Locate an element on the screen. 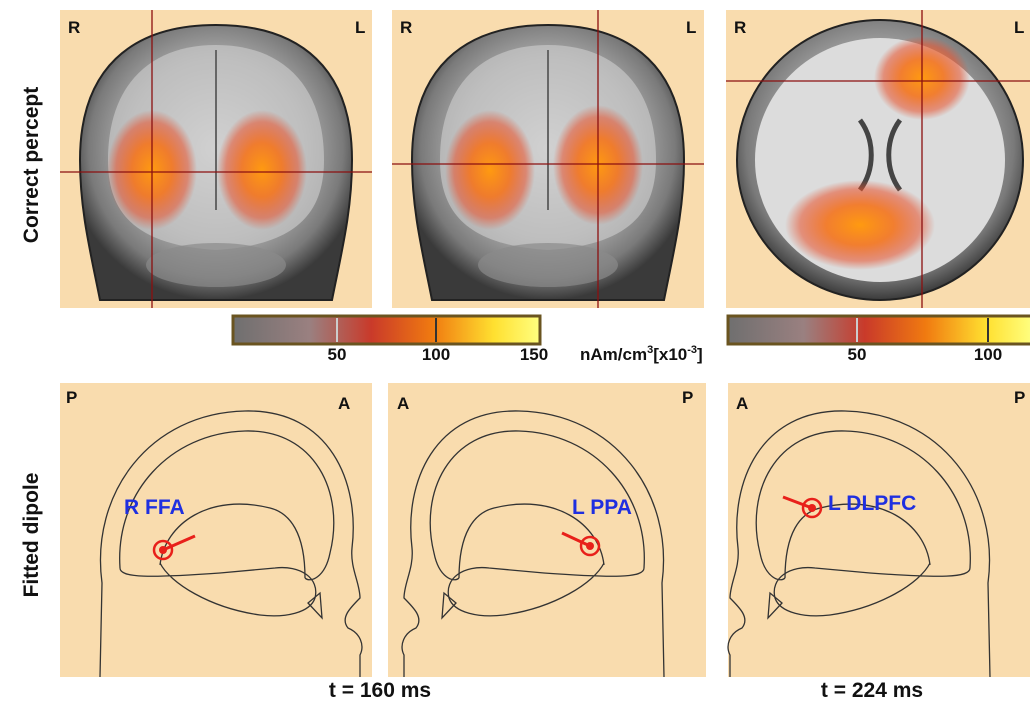 This screenshot has width=1030, height=702. dipole-label: L PPA is located at coordinates (602, 507).